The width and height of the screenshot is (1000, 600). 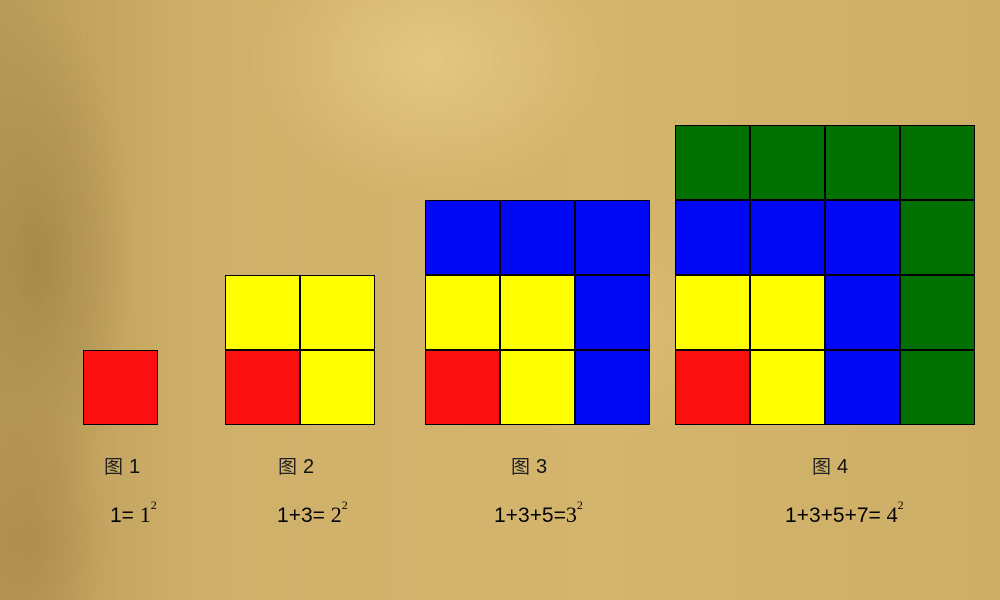 I want to click on figure-3-equation: 1+3+5=32, so click(x=538, y=512).